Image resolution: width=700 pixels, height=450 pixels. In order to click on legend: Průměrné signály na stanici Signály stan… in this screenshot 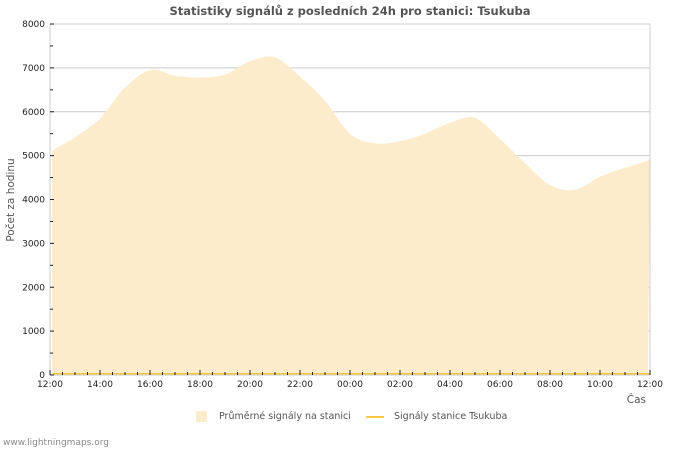, I will do `click(350, 419)`.